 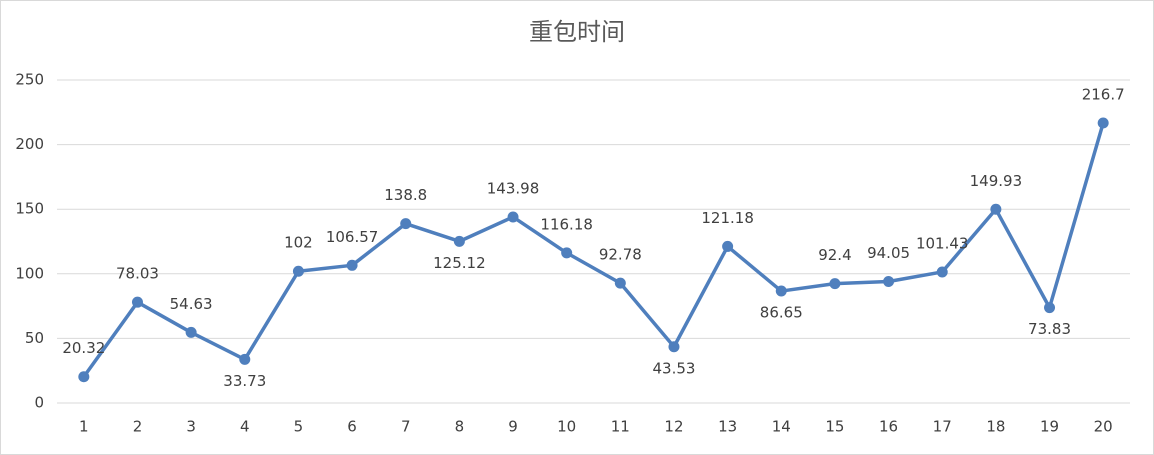 I want to click on x-tick-label: 18, so click(x=995, y=427).